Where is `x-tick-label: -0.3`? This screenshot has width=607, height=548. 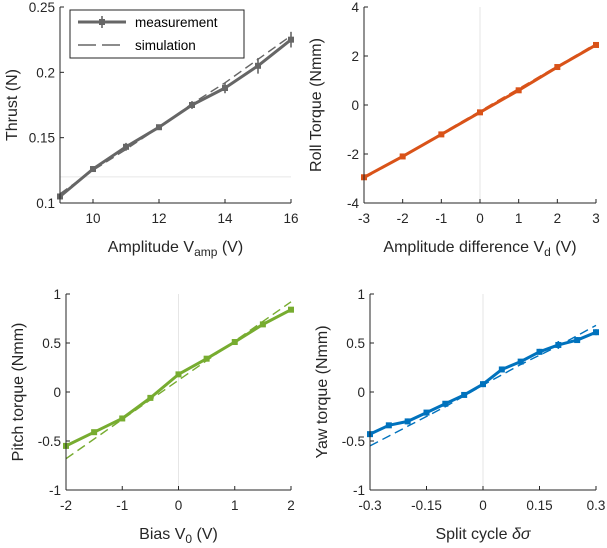 x-tick-label: -0.3 is located at coordinates (369, 505).